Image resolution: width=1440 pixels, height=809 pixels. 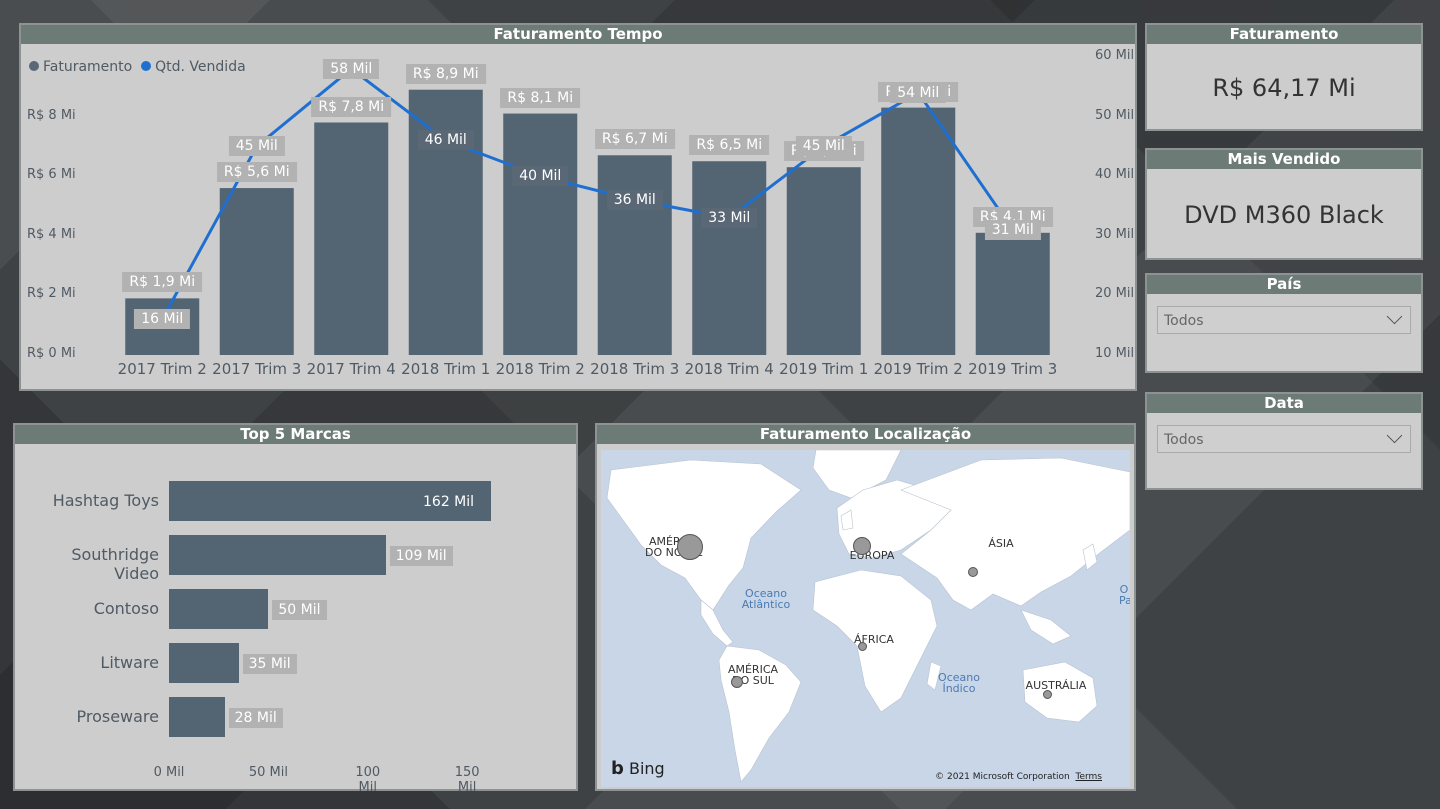 I want to click on quantity-data-label: 40 Mil, so click(x=540, y=176).